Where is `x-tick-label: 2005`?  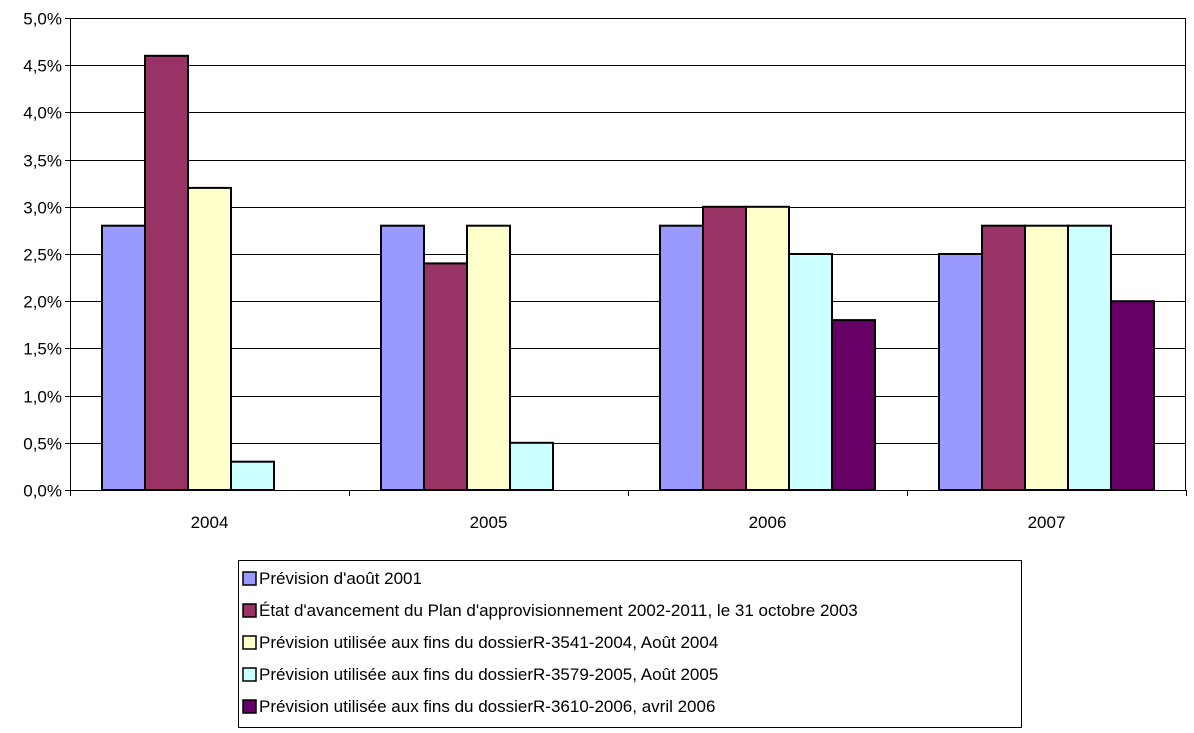
x-tick-label: 2005 is located at coordinates (489, 522).